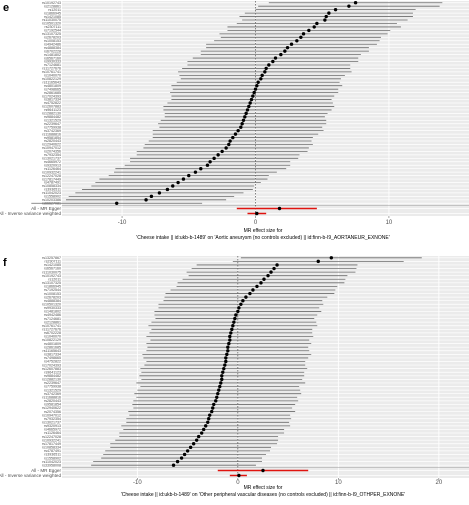 The height and width of the screenshot is (505, 469). I want to click on snp-label: rs4888384, so click(52, 48).